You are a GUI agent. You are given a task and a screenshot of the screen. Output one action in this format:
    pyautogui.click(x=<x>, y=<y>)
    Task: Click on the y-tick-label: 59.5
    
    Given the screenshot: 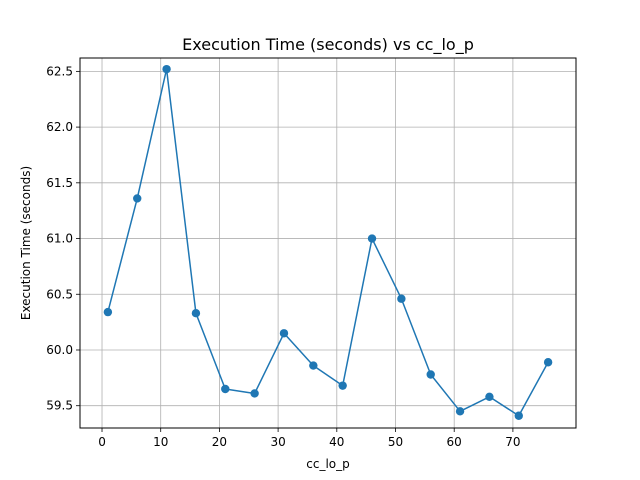 What is the action you would take?
    pyautogui.click(x=59, y=406)
    